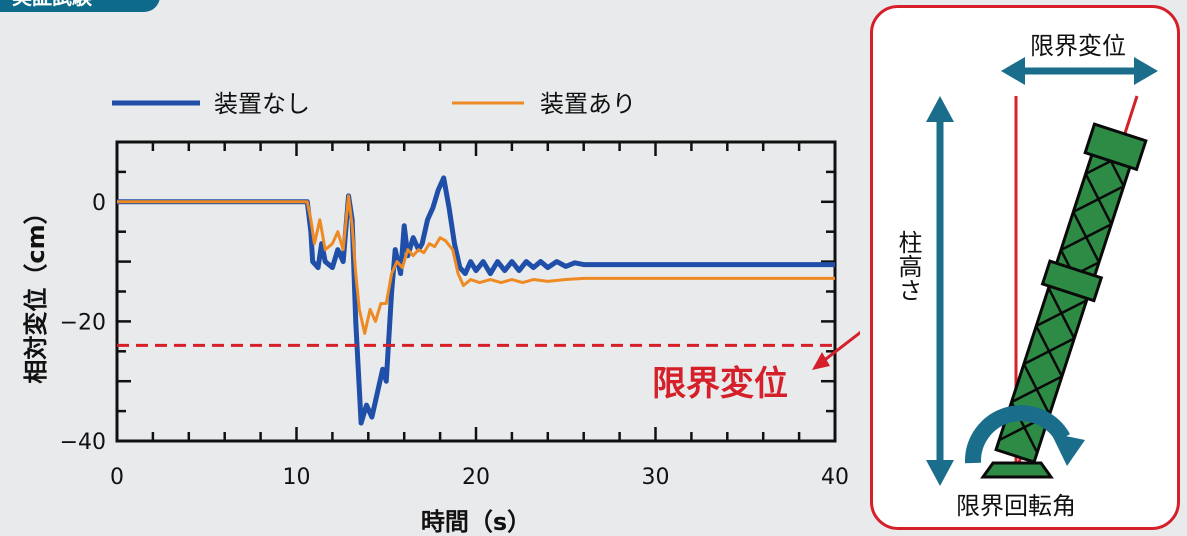  What do you see at coordinates (656, 477) in the screenshot?
I see `x-tick-label: 30` at bounding box center [656, 477].